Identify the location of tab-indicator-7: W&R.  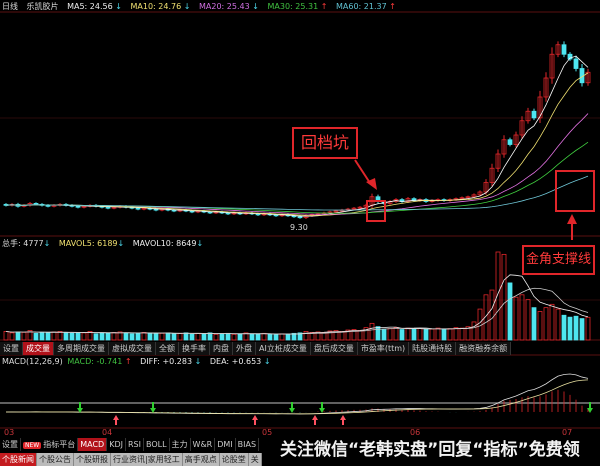
(203, 444).